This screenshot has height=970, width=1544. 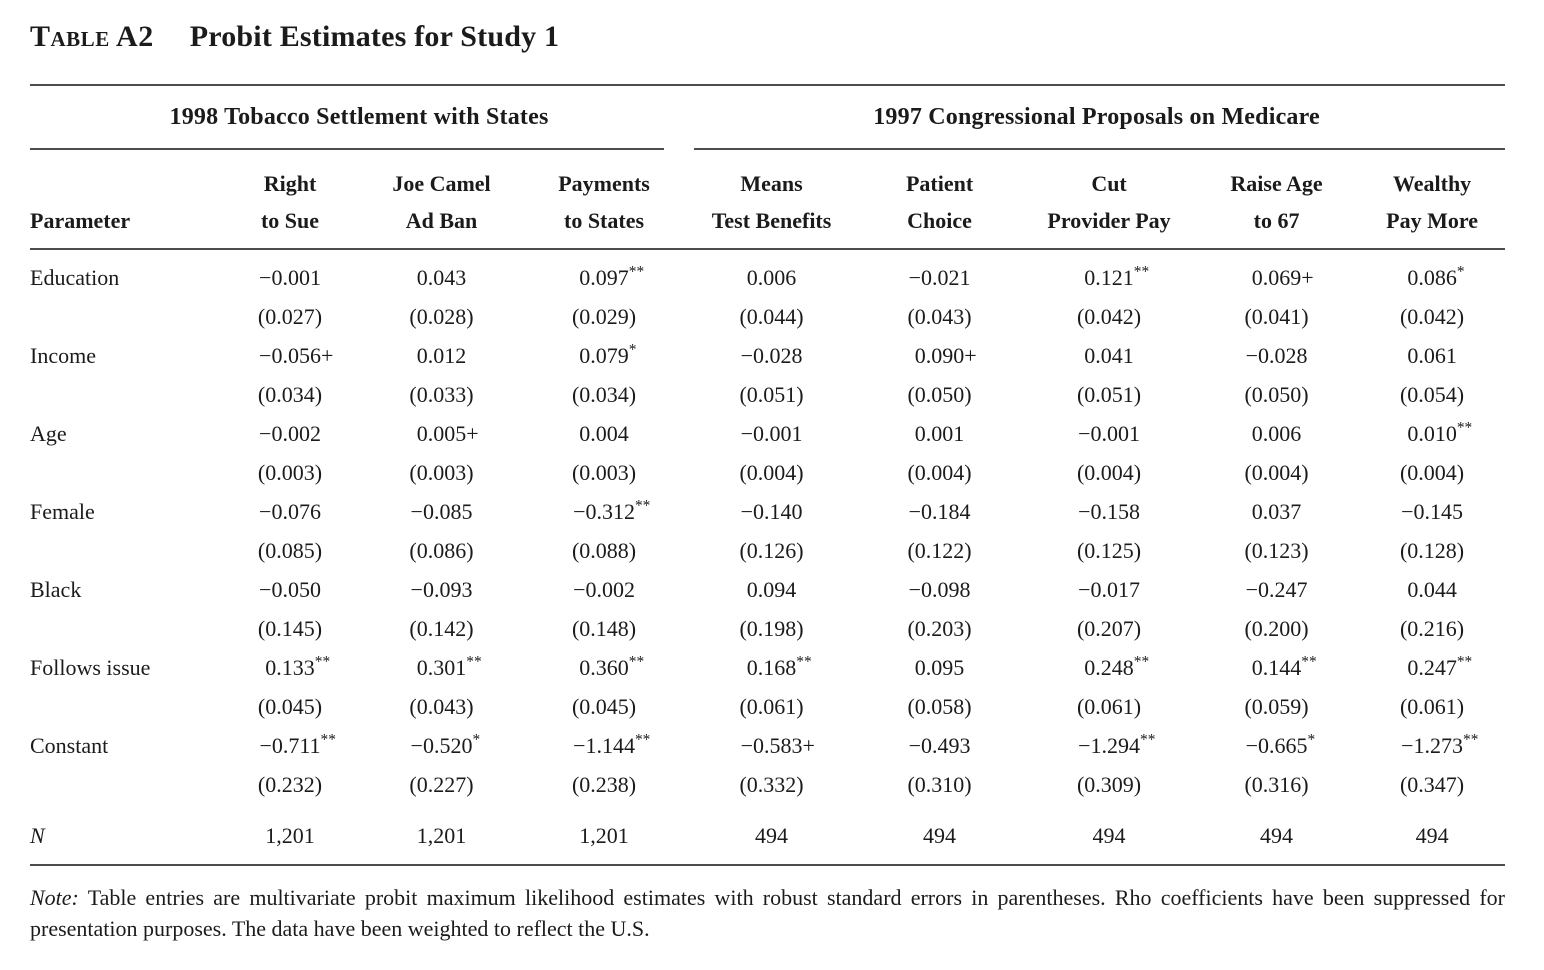 I want to click on coef-cell: 0.061, so click(x=1432, y=355).